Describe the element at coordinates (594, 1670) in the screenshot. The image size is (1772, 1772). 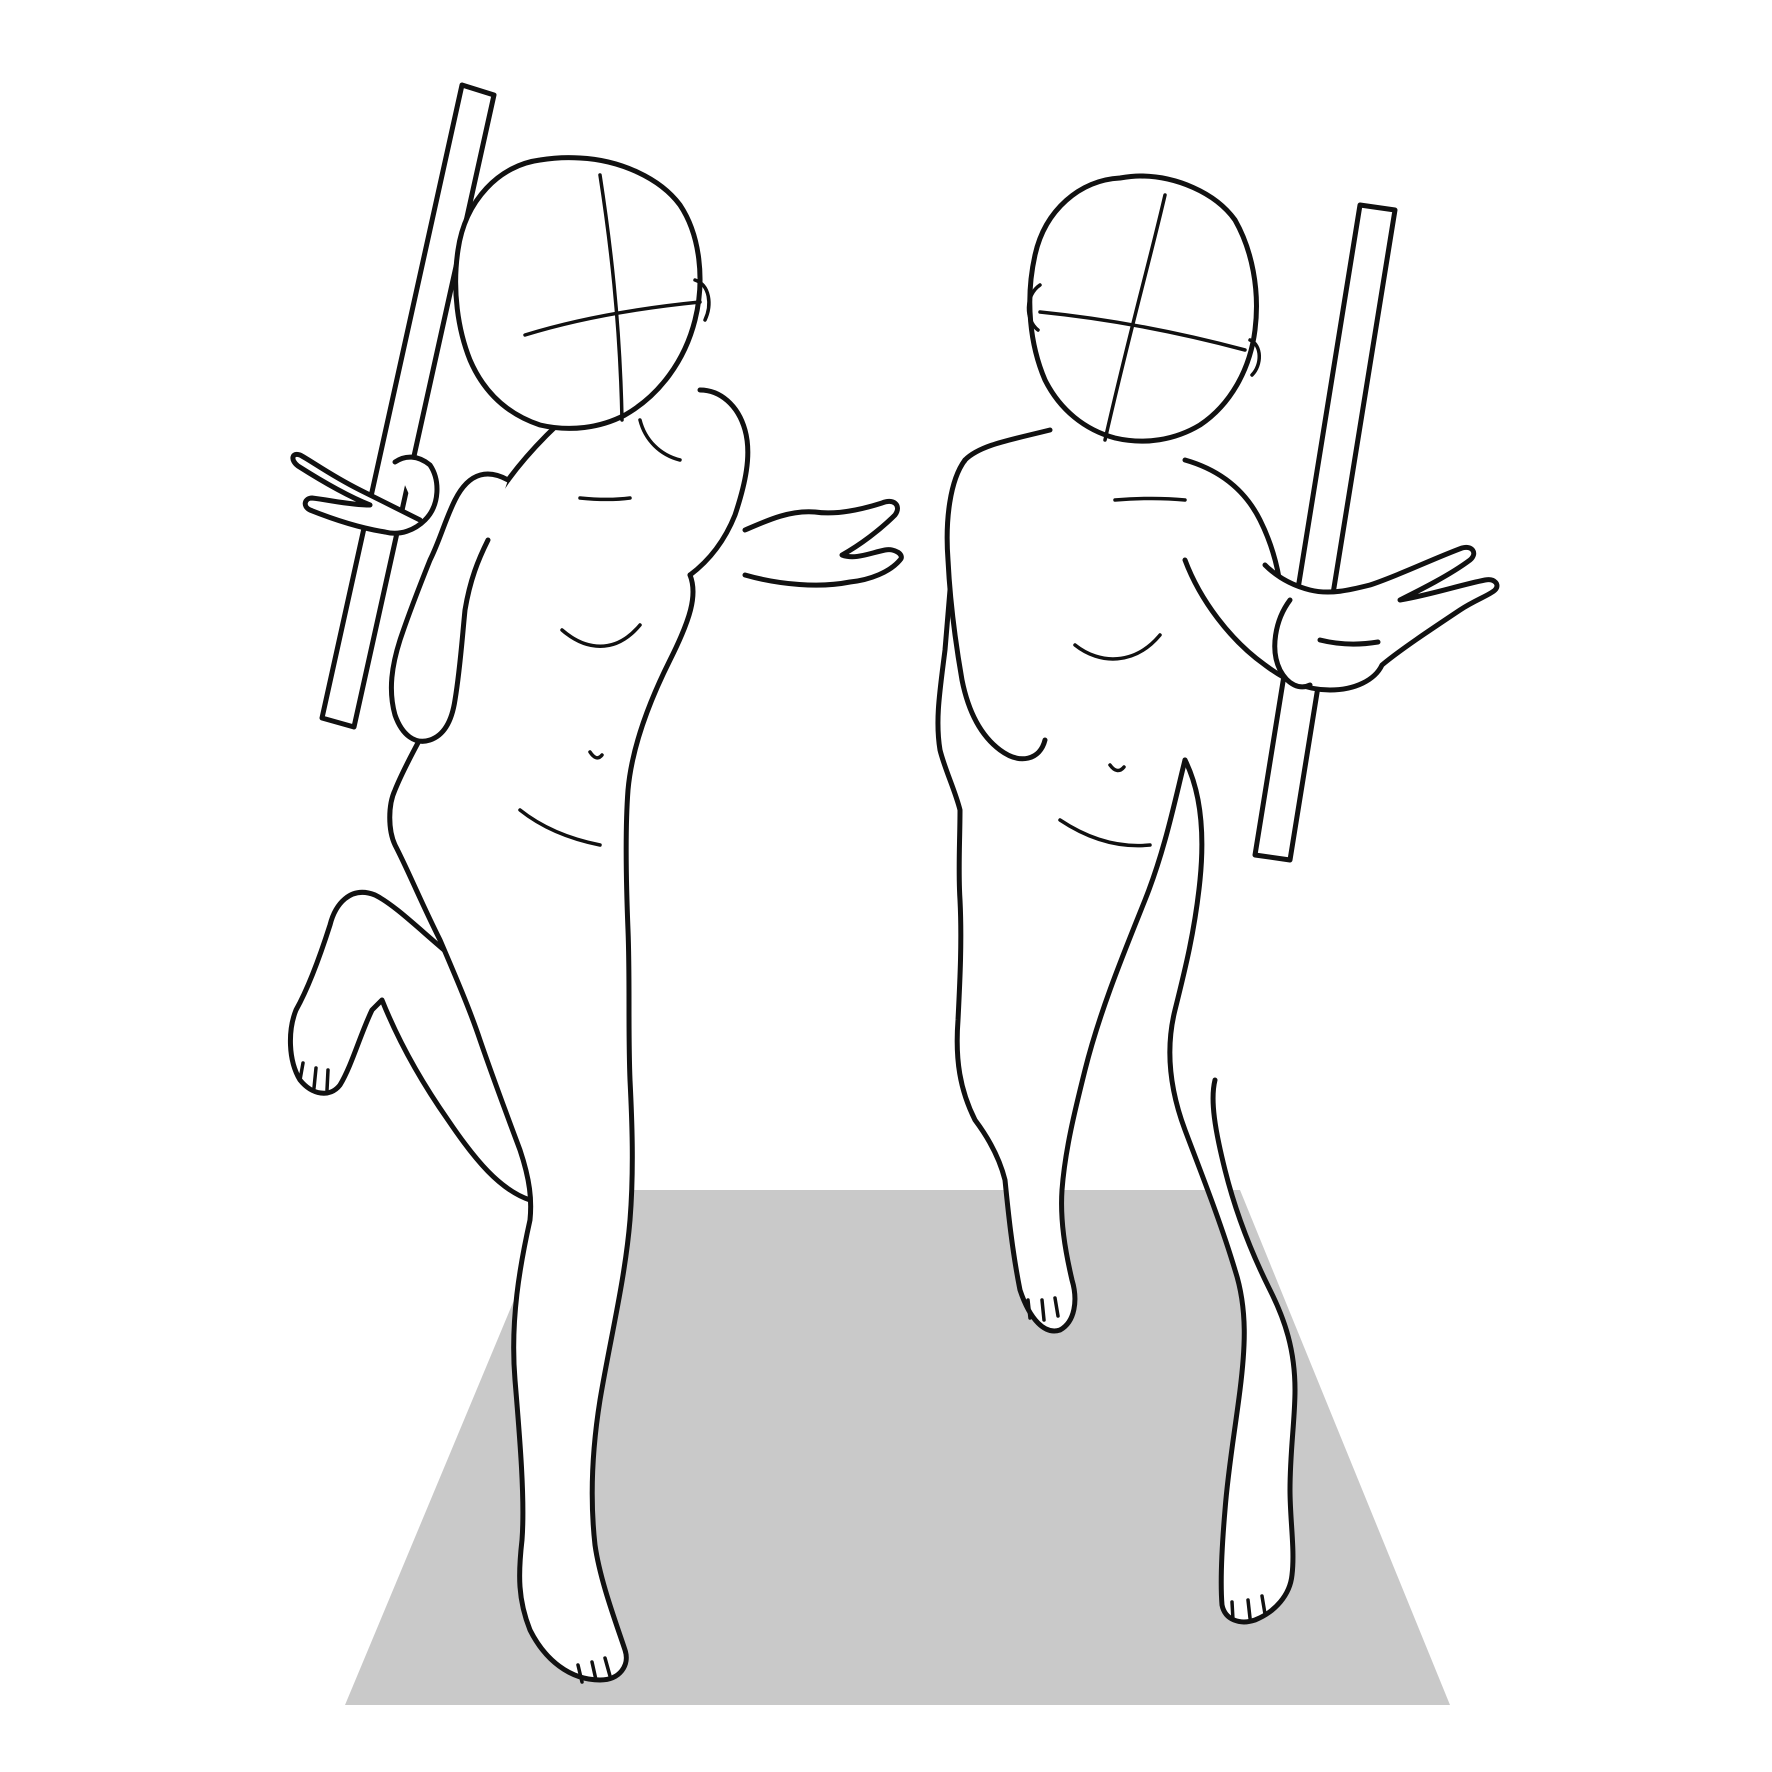
I see `left-figure-foot-toes` at that location.